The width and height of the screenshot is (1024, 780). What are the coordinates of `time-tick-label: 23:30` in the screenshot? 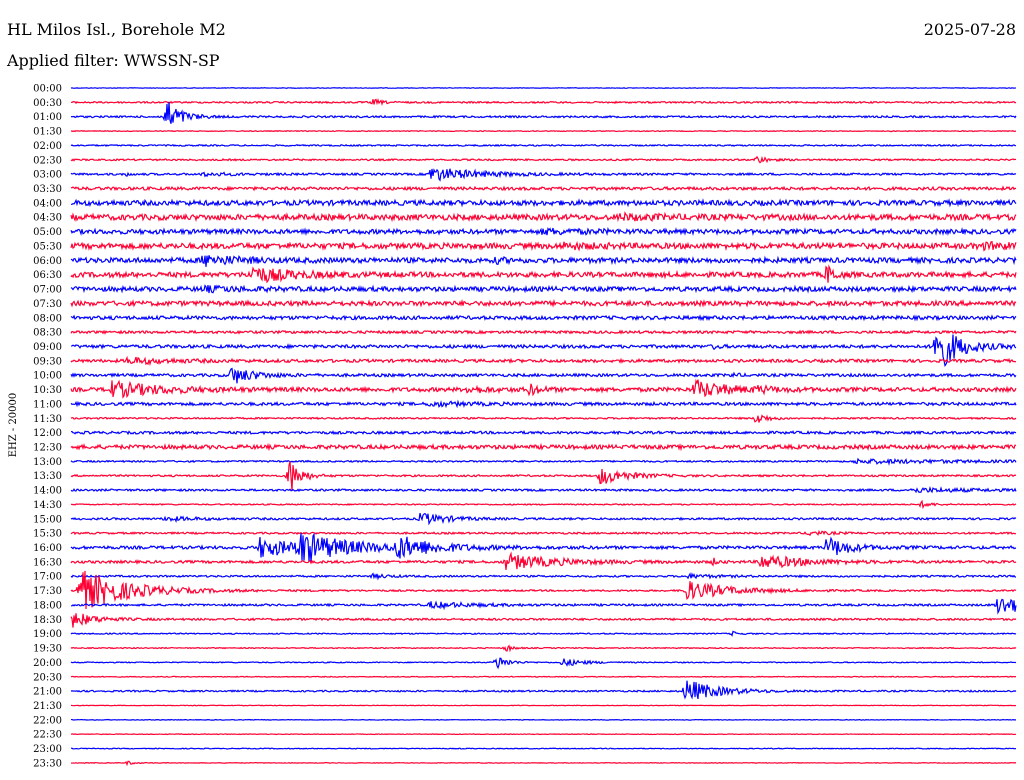 It's located at (47, 763).